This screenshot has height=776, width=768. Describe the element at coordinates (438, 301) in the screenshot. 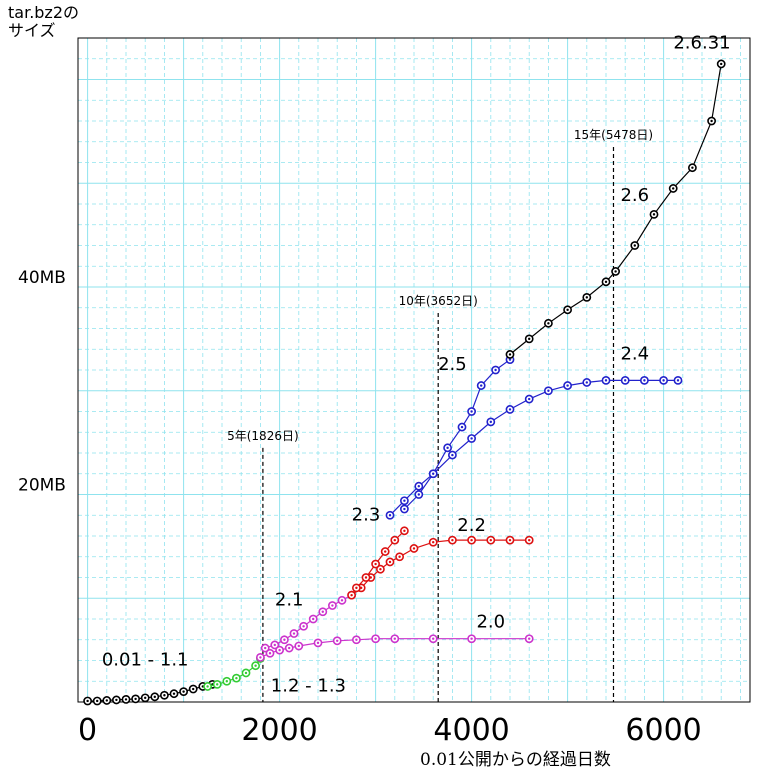

I see `milestone-label: 10年(3652日)` at that location.